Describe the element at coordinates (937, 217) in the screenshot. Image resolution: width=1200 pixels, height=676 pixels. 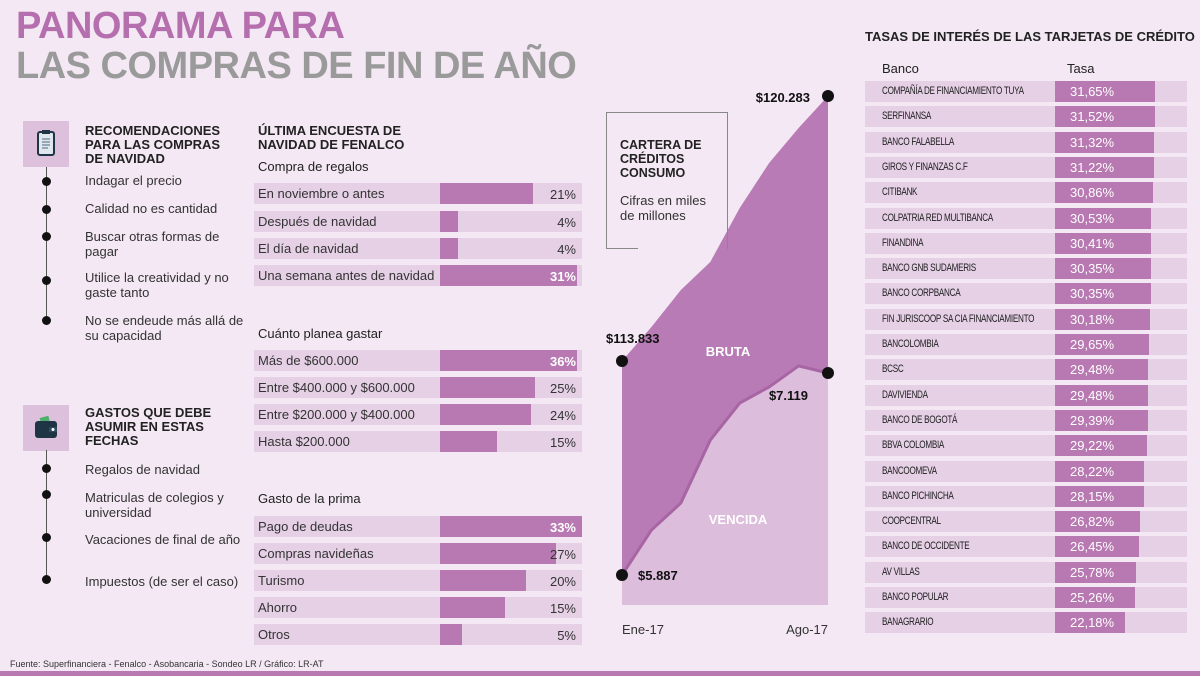
I see `bank-name: COLPATRIA RED MULTIBANCA` at that location.